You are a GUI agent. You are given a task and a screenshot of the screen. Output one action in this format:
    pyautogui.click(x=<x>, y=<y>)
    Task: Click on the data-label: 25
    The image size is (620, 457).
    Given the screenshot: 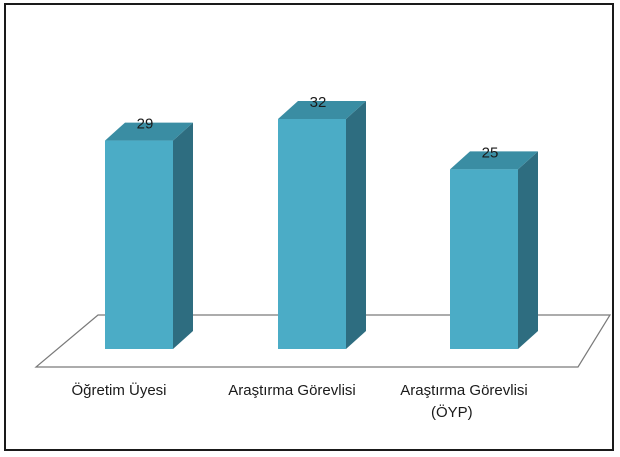 What is the action you would take?
    pyautogui.click(x=490, y=152)
    